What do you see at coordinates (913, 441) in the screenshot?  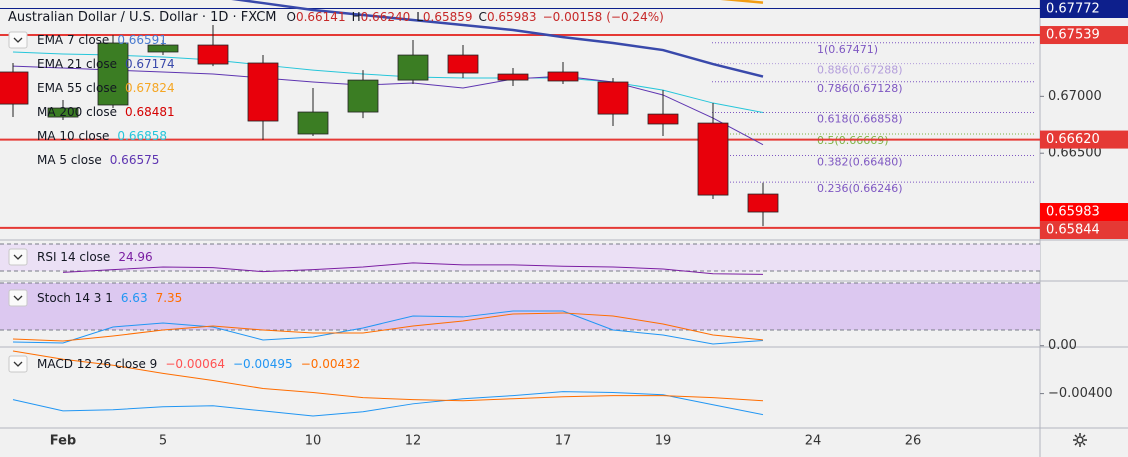 I see `x-tick-label: 26` at bounding box center [913, 441].